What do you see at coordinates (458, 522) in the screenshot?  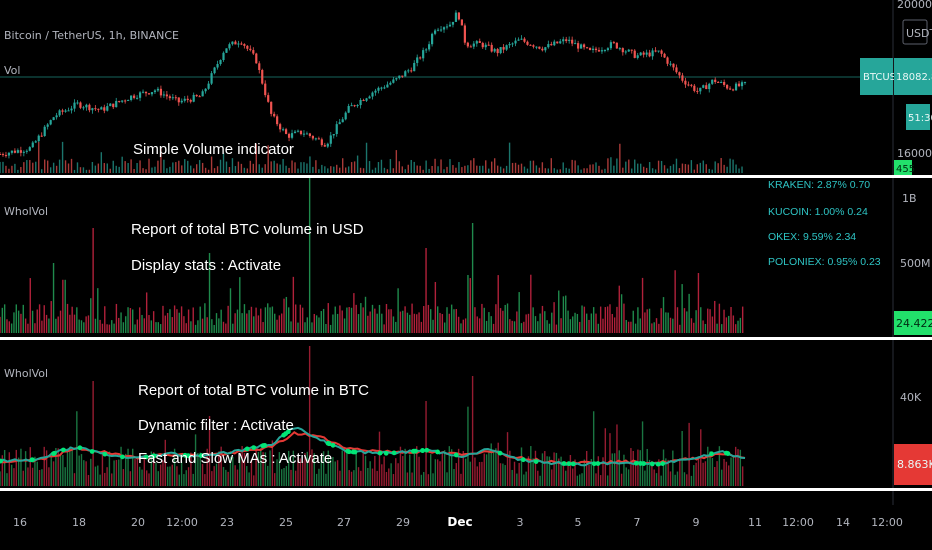 I see `time-axis: 16 18 20 12:00 23 25 27 29 Dec 3 5 7 9 11 12:00 14 12:00` at bounding box center [458, 522].